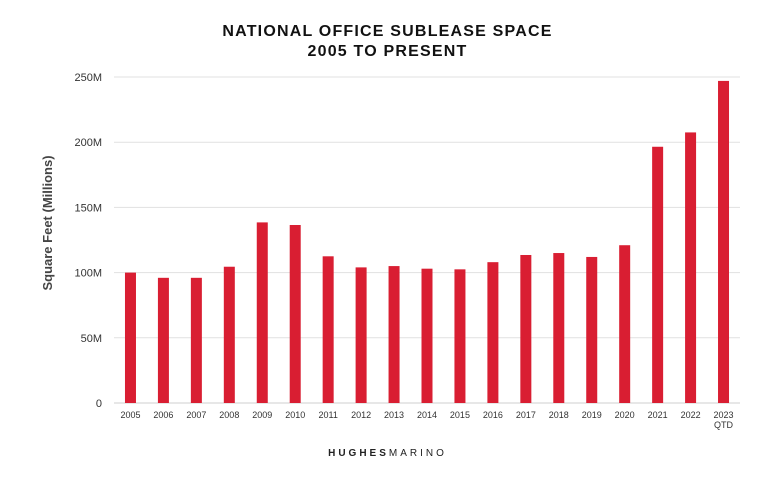  Describe the element at coordinates (88, 78) in the screenshot. I see `y-tick-label: 250M` at that location.